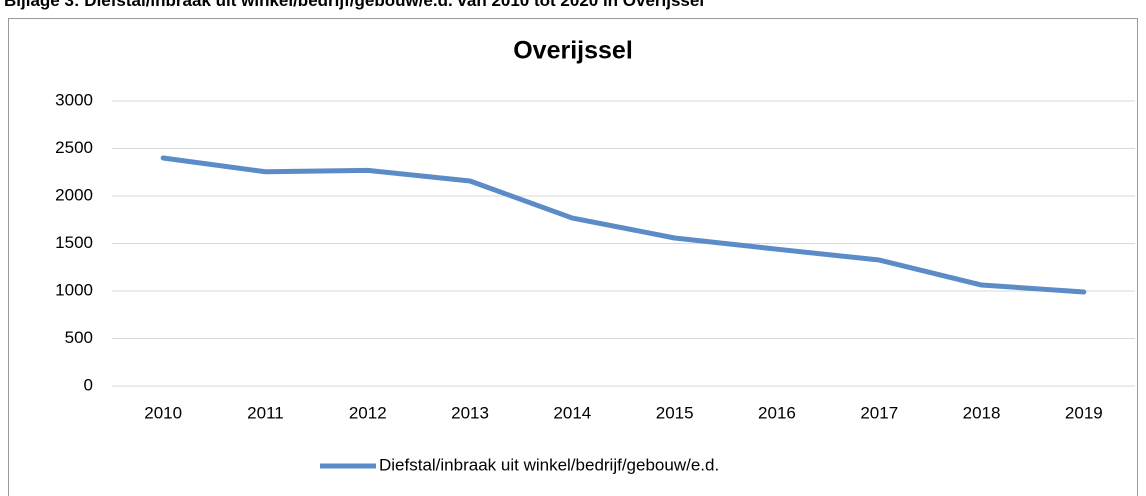 The width and height of the screenshot is (1146, 496). What do you see at coordinates (74, 242) in the screenshot?
I see `y-tick-label: 1500` at bounding box center [74, 242].